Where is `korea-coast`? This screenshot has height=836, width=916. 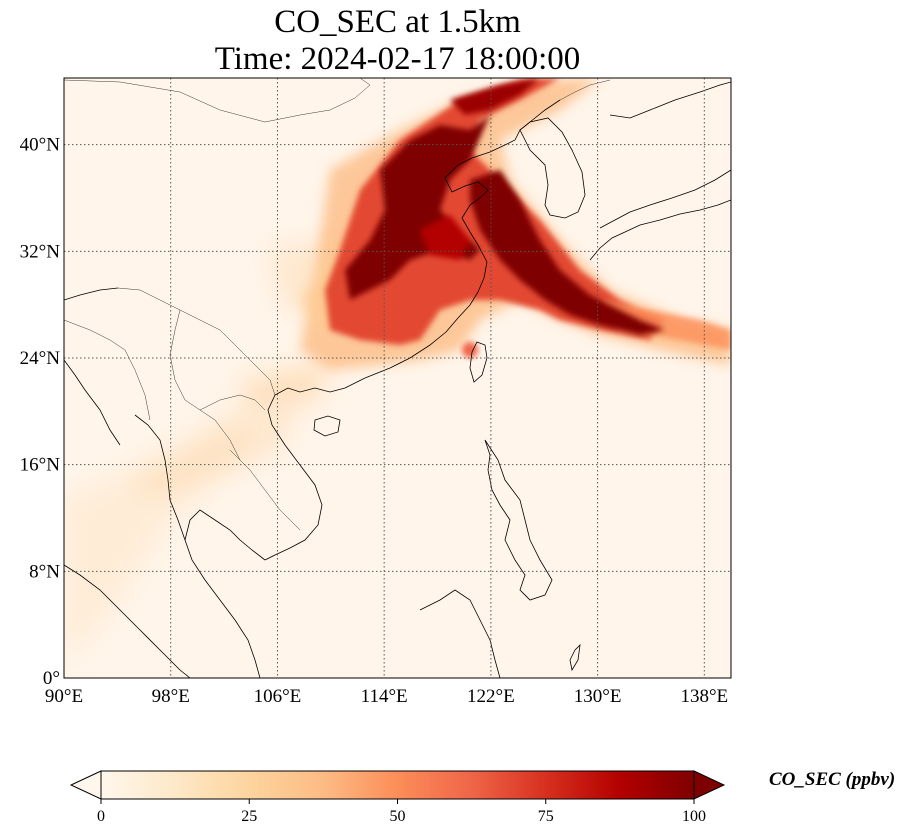
korea-coast is located at coordinates (552, 168).